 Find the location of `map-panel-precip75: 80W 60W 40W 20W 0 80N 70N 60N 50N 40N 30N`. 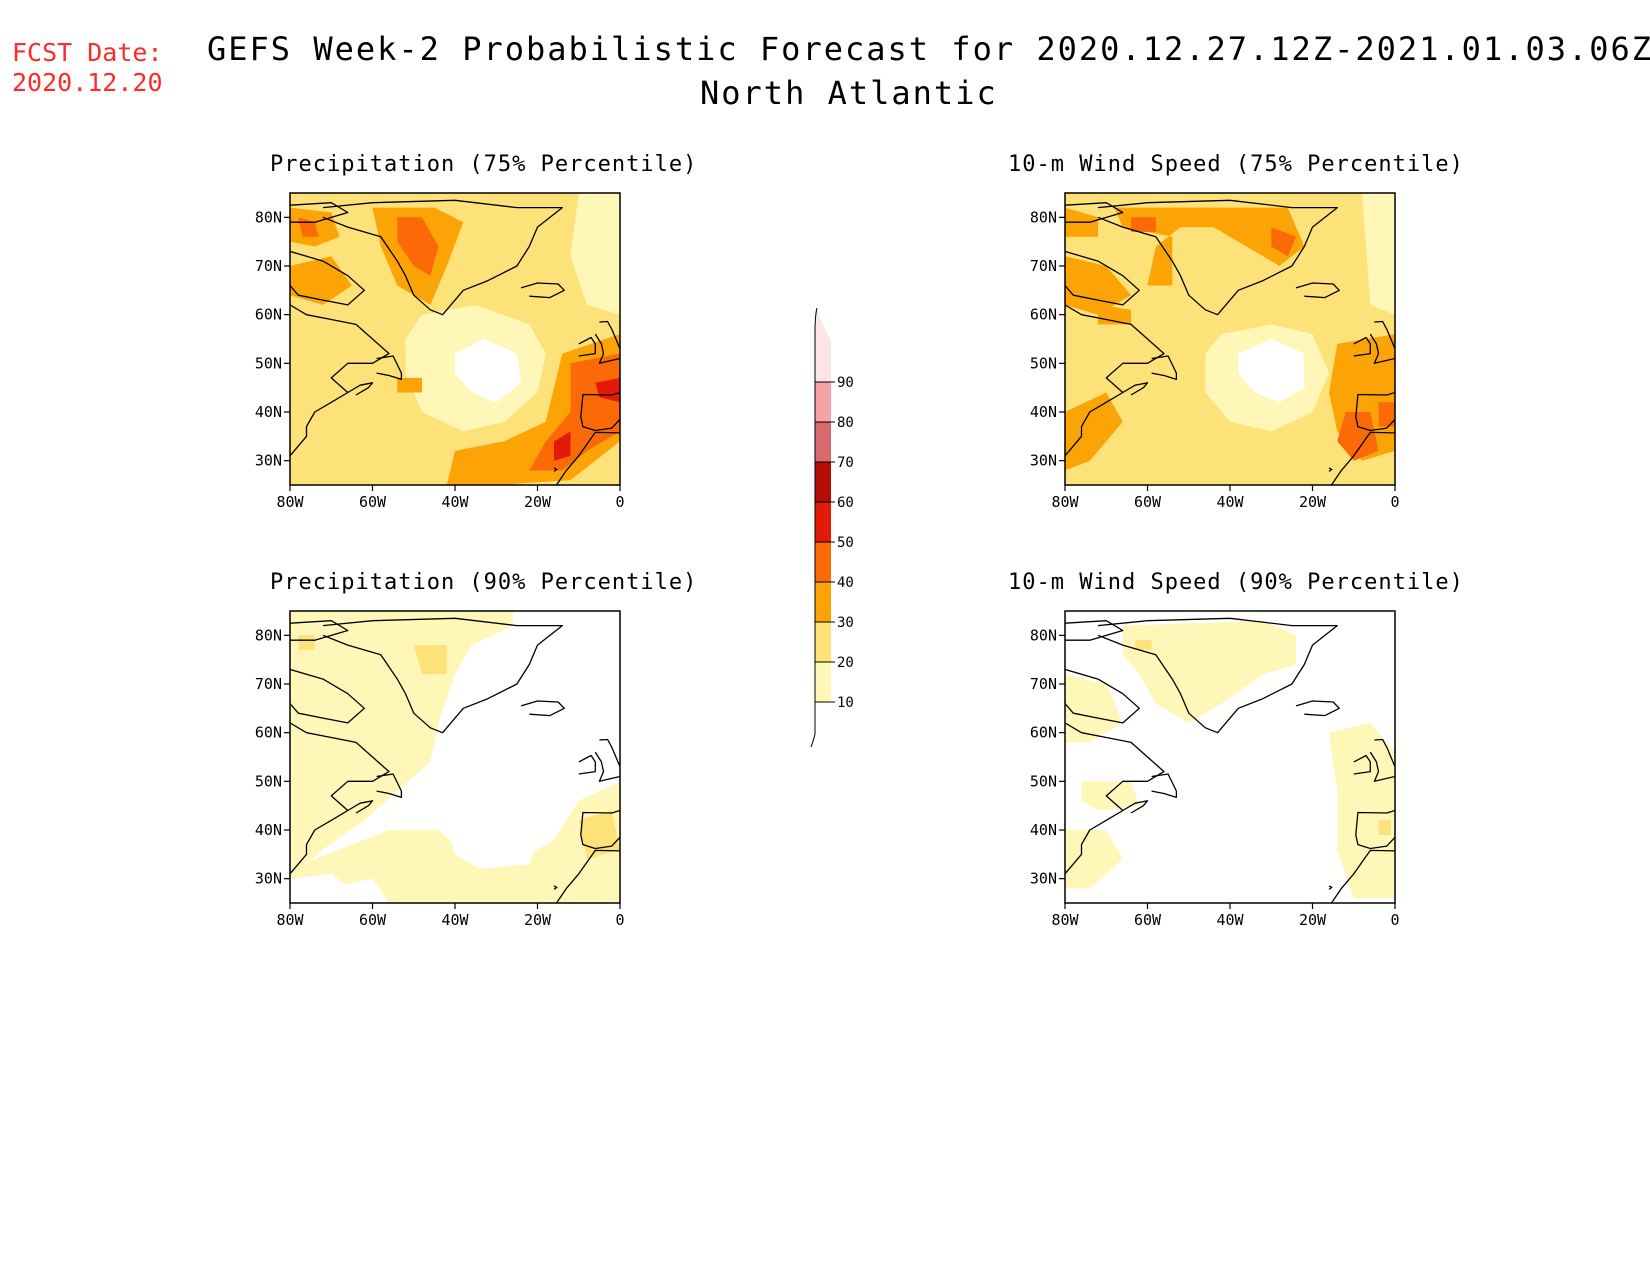

map-panel-precip75: 80W 60W 40W 20W 0 80N 70N 60N 50N 40N 30N is located at coordinates (440, 351).